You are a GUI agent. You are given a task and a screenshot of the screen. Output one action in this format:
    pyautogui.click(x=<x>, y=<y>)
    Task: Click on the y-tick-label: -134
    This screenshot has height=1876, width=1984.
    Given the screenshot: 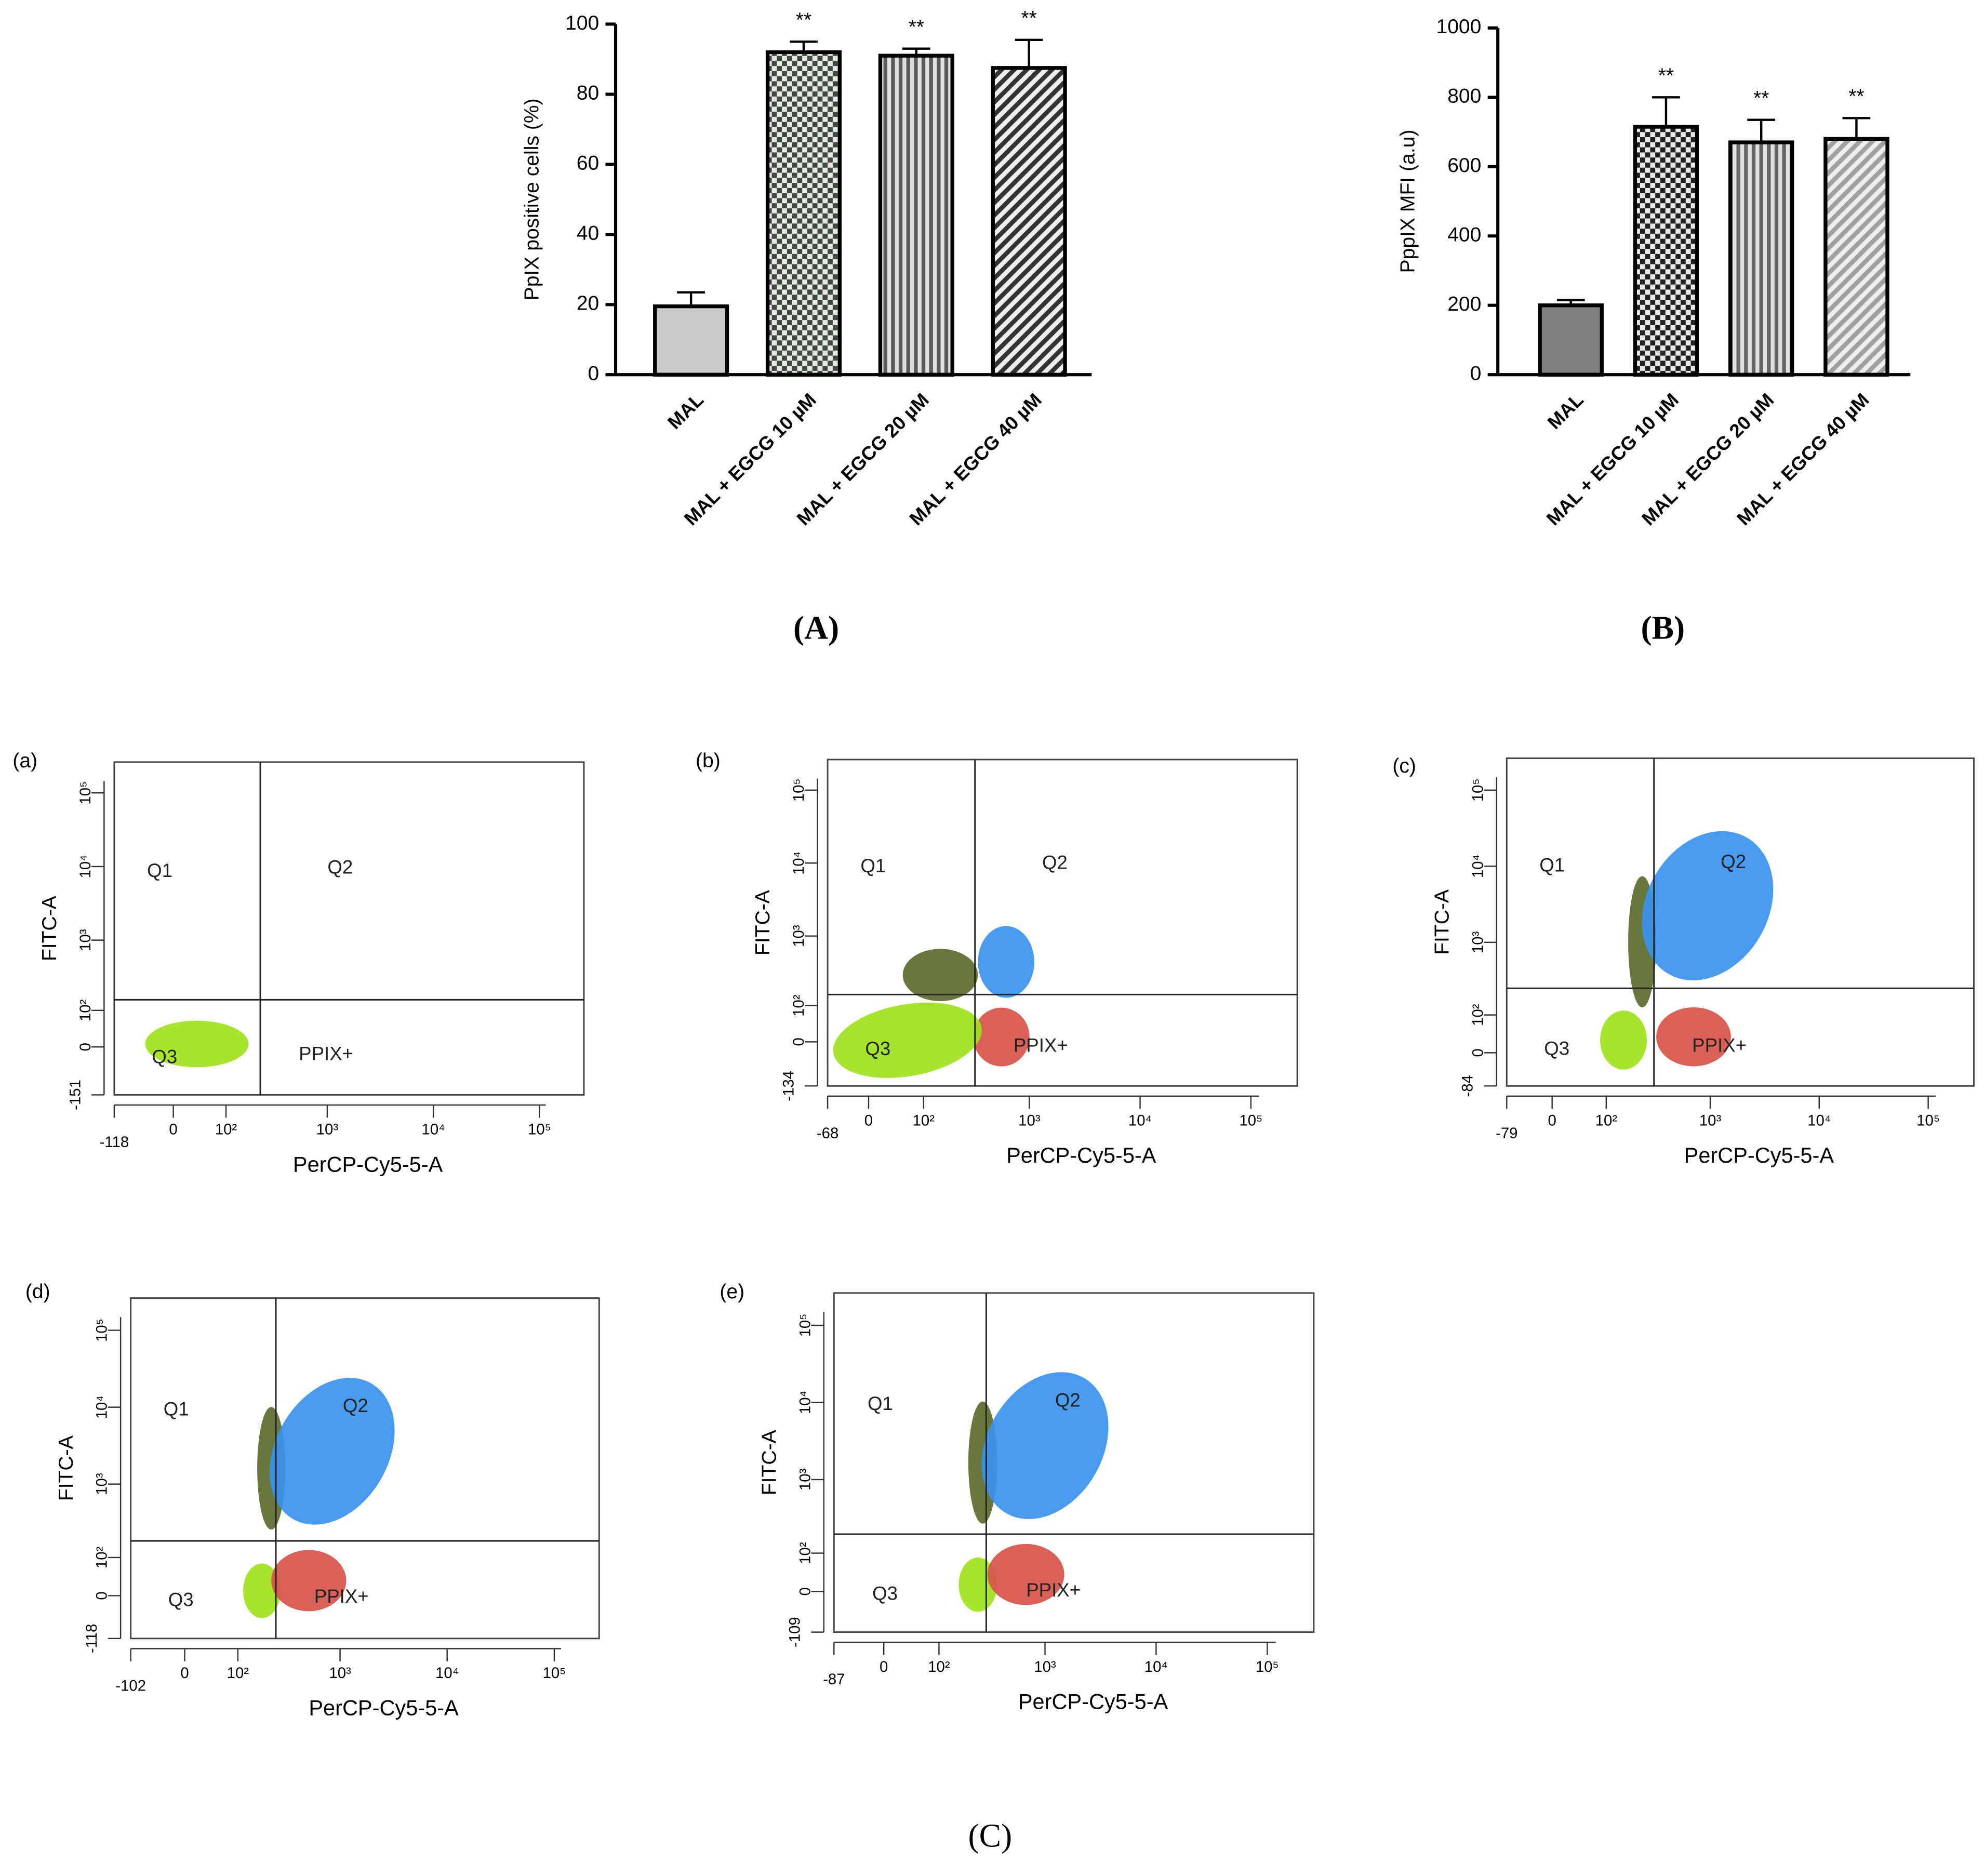 What is the action you would take?
    pyautogui.click(x=788, y=1086)
    